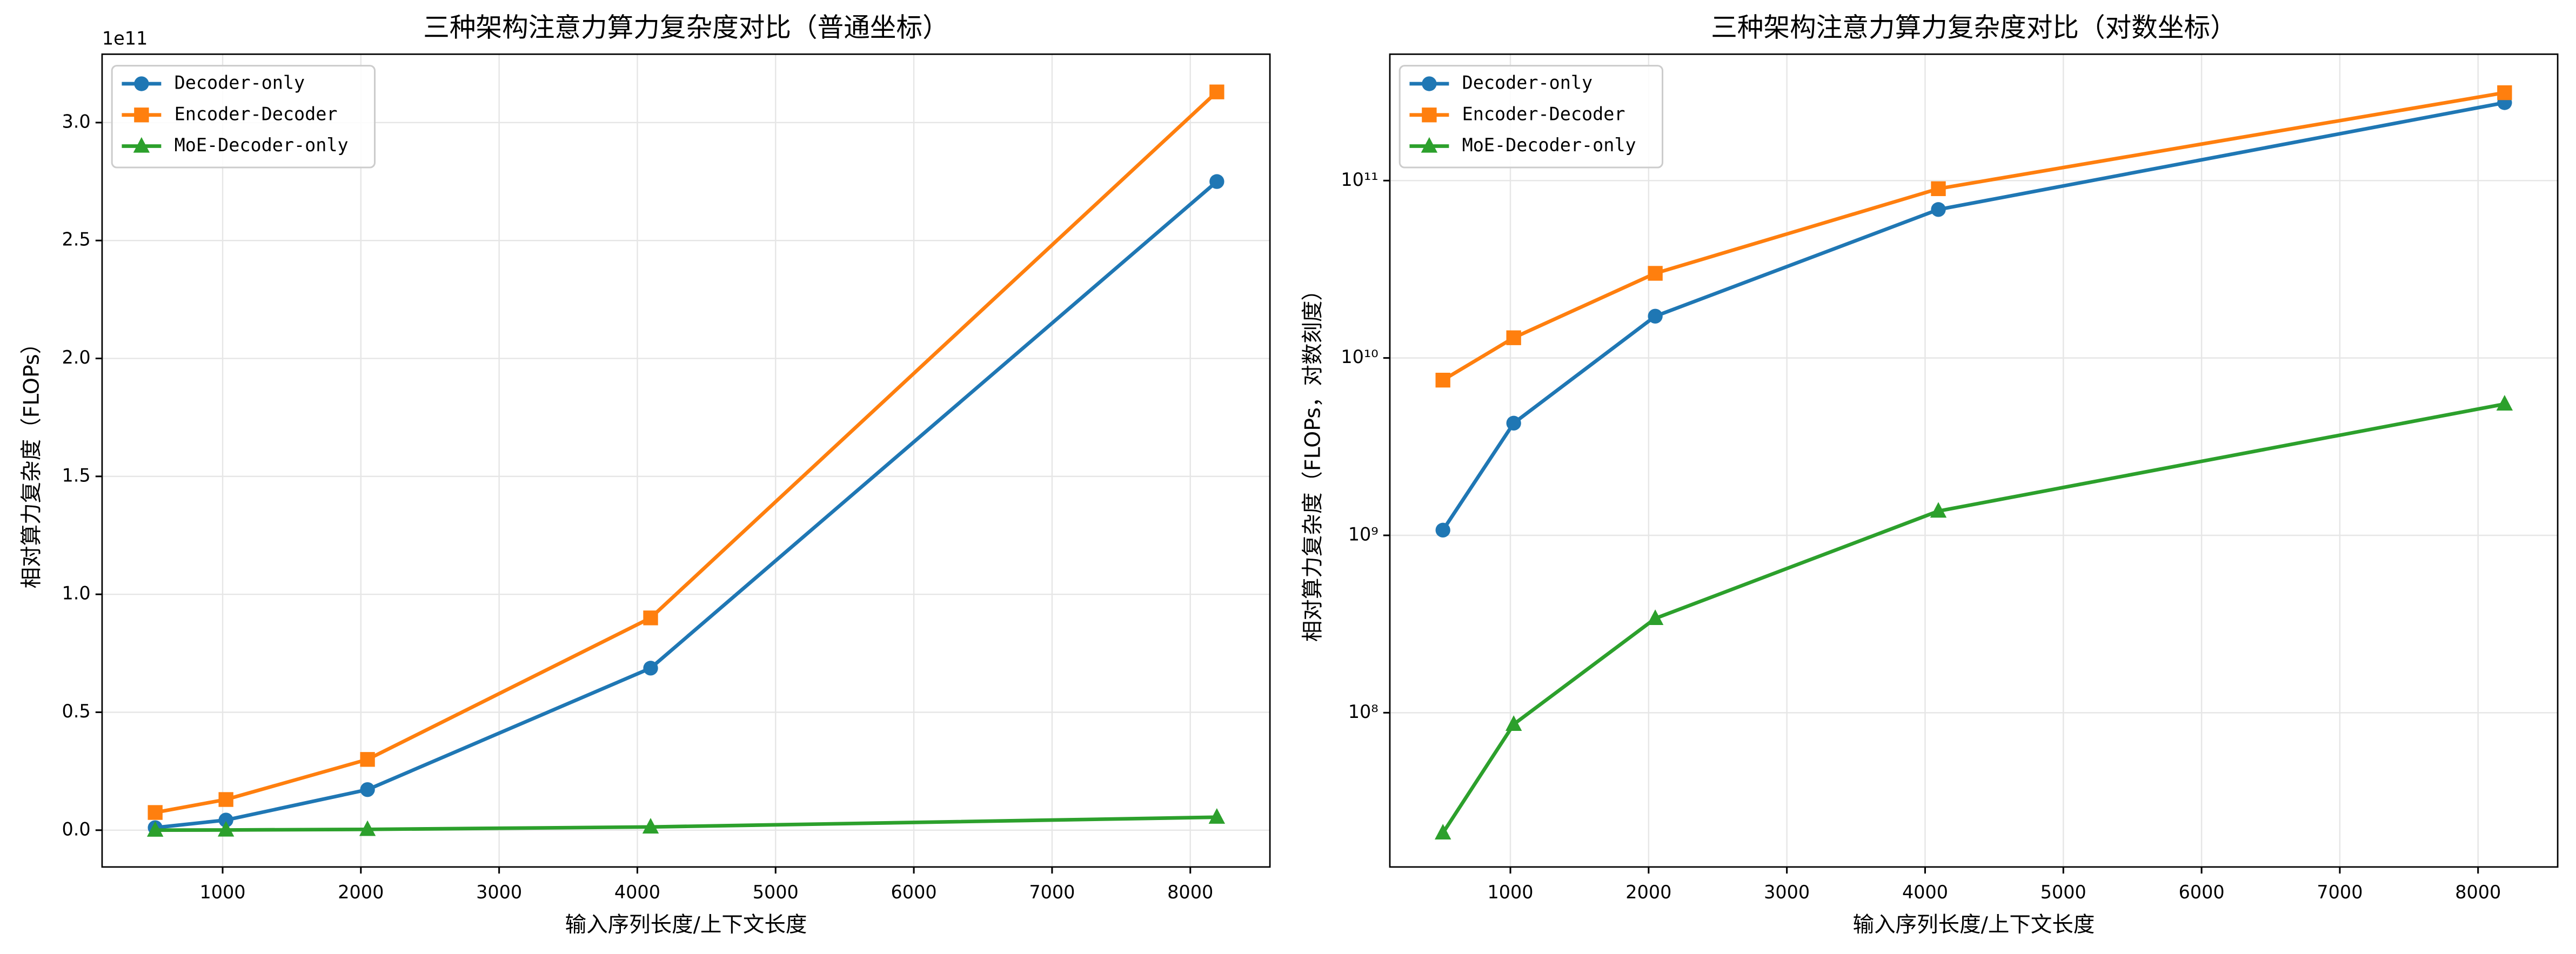 Image resolution: width=2576 pixels, height=954 pixels. What do you see at coordinates (1974, 28) in the screenshot?
I see `chart-title: 三种架构注意力算力复杂度对比（对数坐标）` at bounding box center [1974, 28].